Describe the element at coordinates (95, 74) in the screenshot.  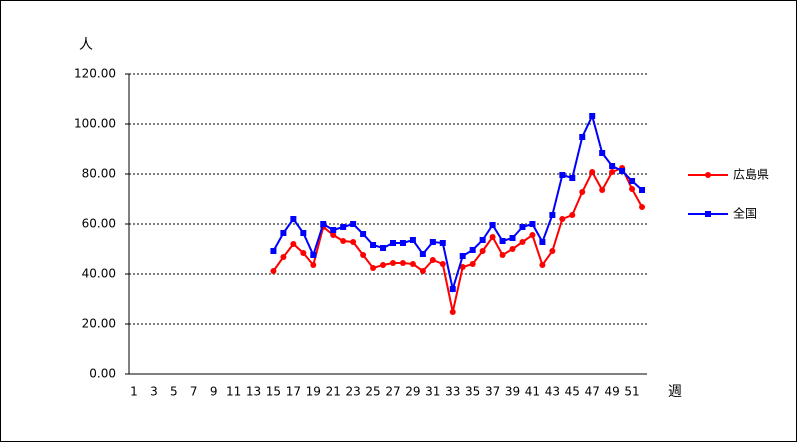
I see `y-tick-label: 120.00` at that location.